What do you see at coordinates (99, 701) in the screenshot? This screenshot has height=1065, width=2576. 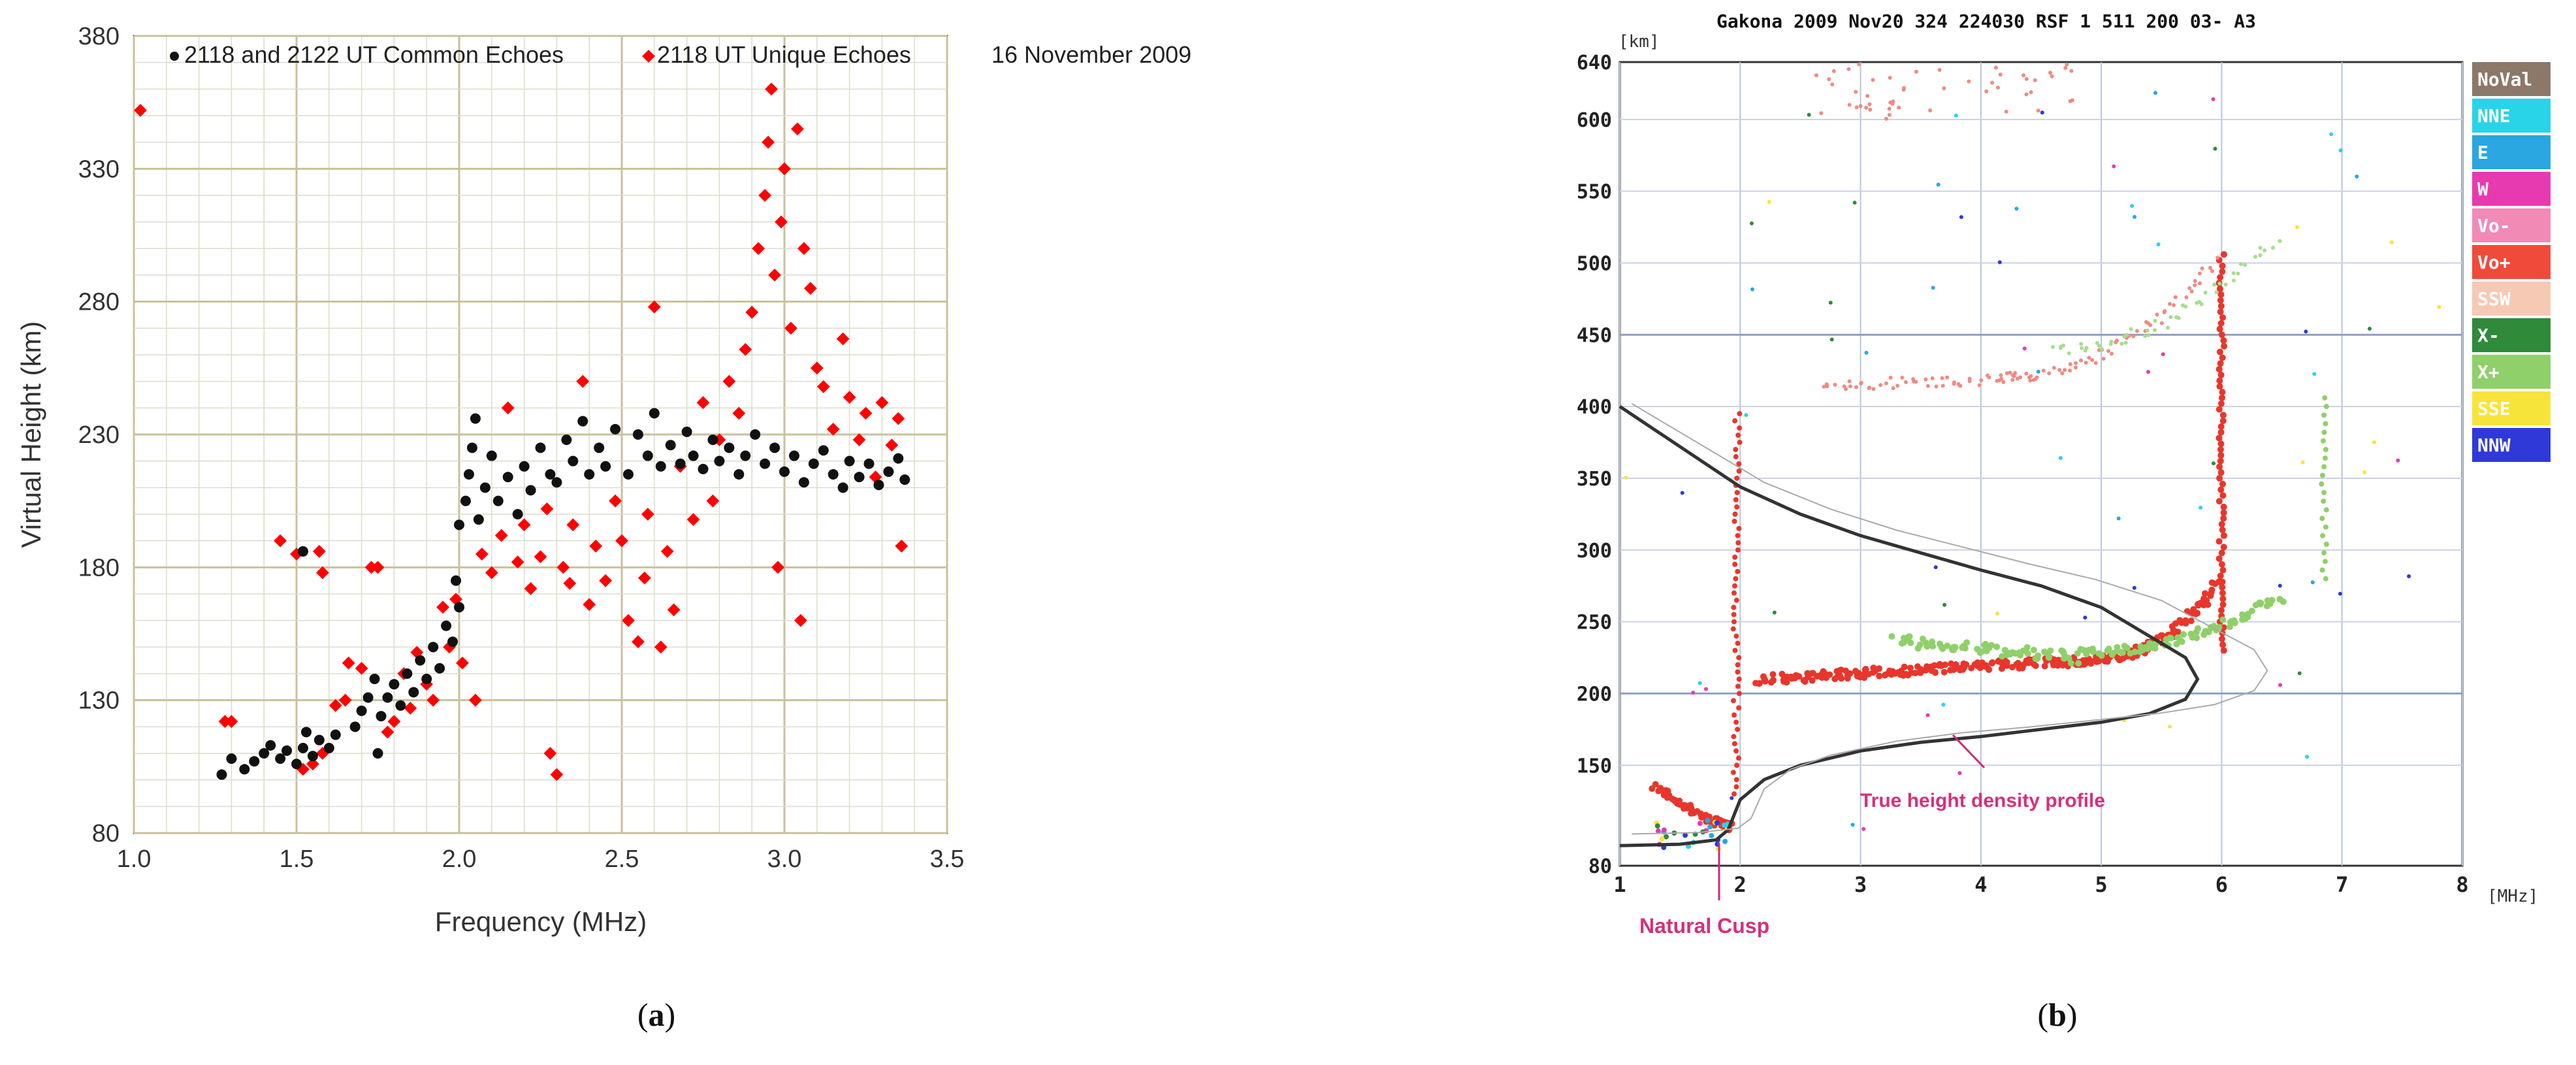 I see `y-tick-label: 130` at bounding box center [99, 701].